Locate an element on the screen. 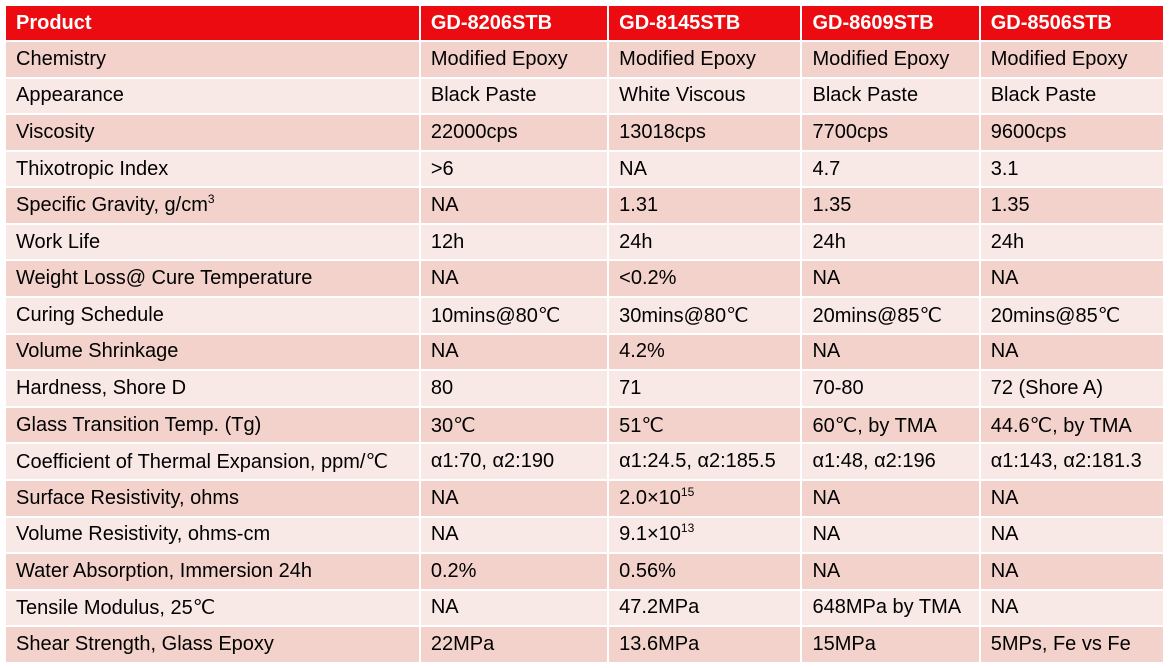 The image size is (1169, 668). property-value-cell: 4.2% is located at coordinates (705, 352).